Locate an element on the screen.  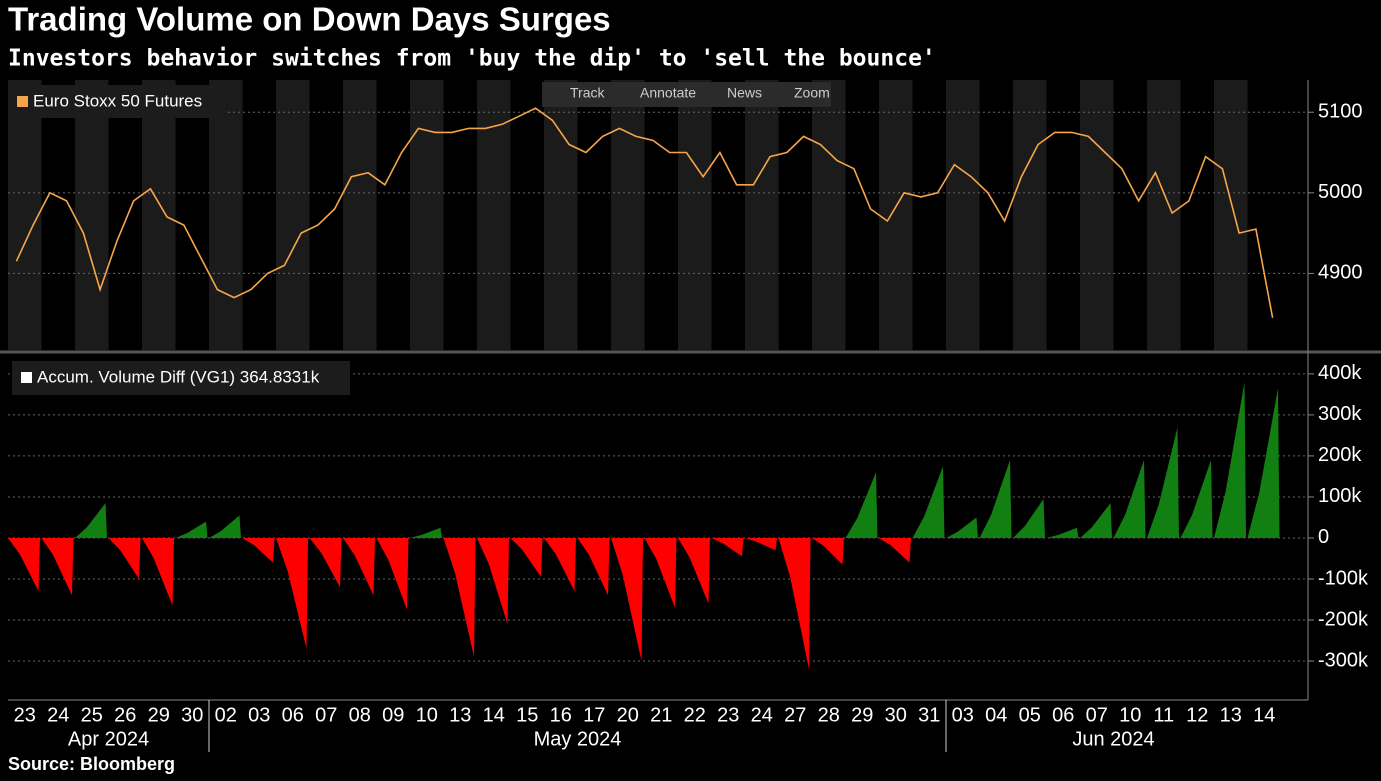
y-tick-label: 0 is located at coordinates (1323, 537).